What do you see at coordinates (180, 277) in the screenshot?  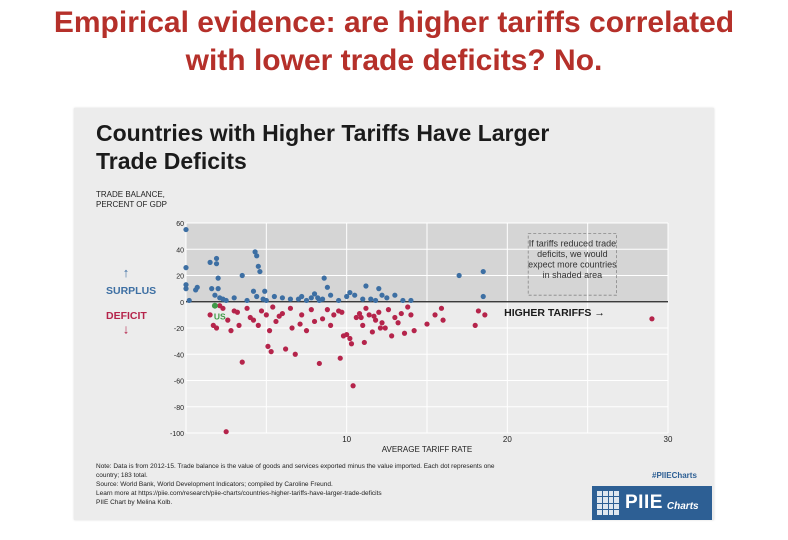 I see `y-tick-label: 20` at bounding box center [180, 277].